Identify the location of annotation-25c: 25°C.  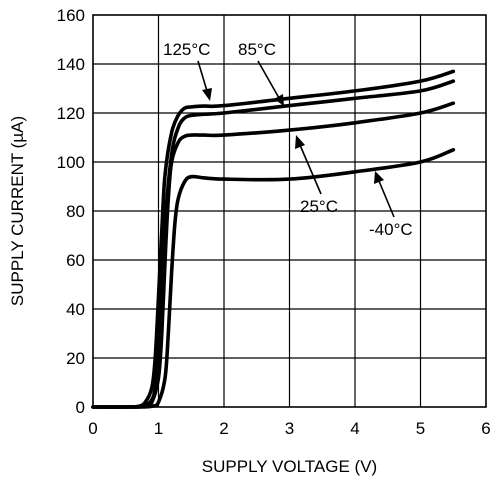
(316, 175).